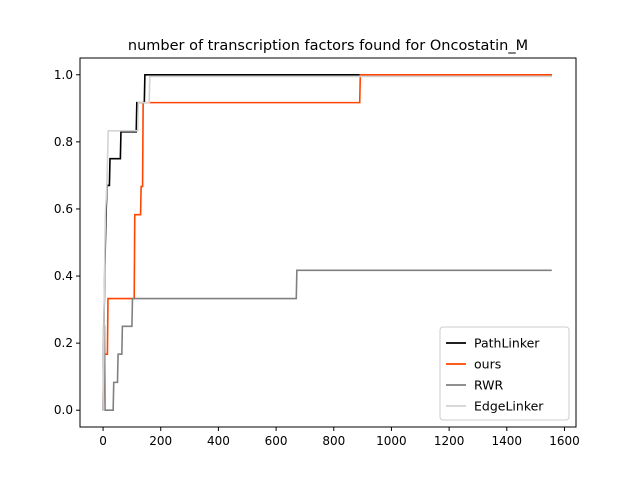 The width and height of the screenshot is (640, 480). Describe the element at coordinates (504, 373) in the screenshot. I see `legend: PathLinker ours RWR EdgeLinker` at that location.